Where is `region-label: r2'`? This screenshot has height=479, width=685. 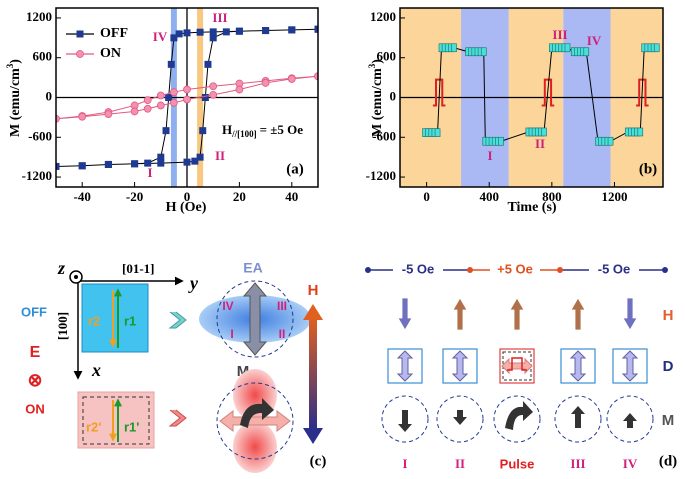 region-label: r2' is located at coordinates (93, 426).